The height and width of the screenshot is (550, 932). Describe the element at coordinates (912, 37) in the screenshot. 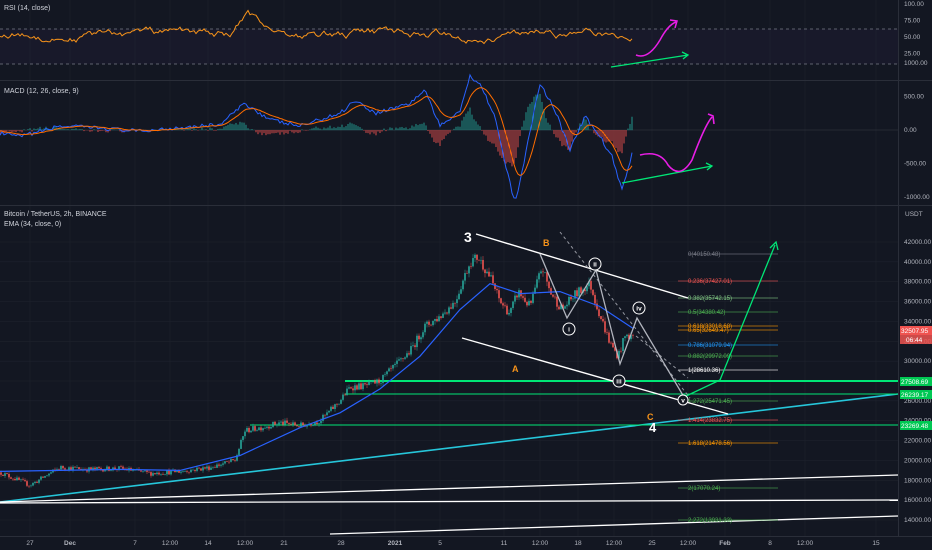

I see `rsi-tick-label: 50.00` at that location.